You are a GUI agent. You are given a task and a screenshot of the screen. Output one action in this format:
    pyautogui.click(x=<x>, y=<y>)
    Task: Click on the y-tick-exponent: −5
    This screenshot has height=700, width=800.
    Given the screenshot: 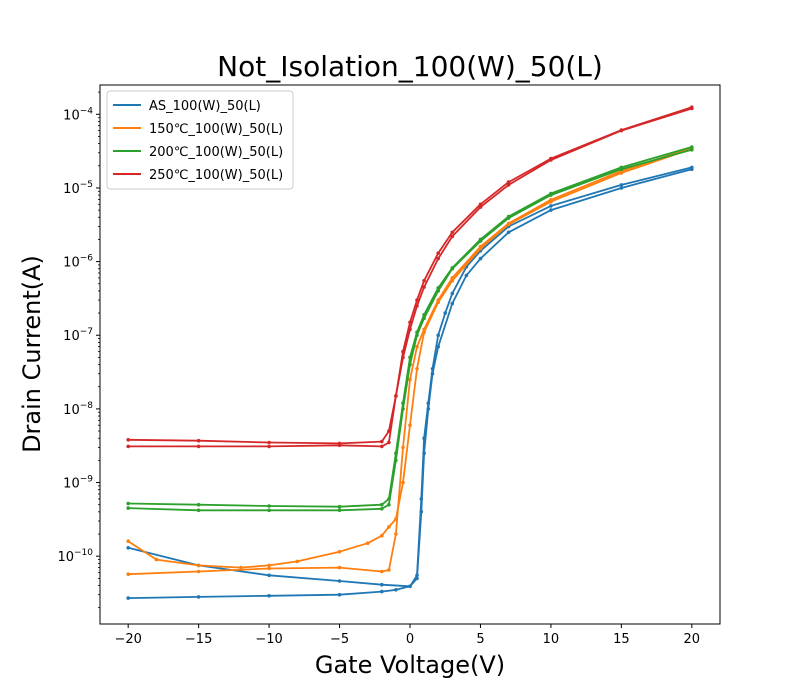 What is the action you would take?
    pyautogui.click(x=86, y=185)
    